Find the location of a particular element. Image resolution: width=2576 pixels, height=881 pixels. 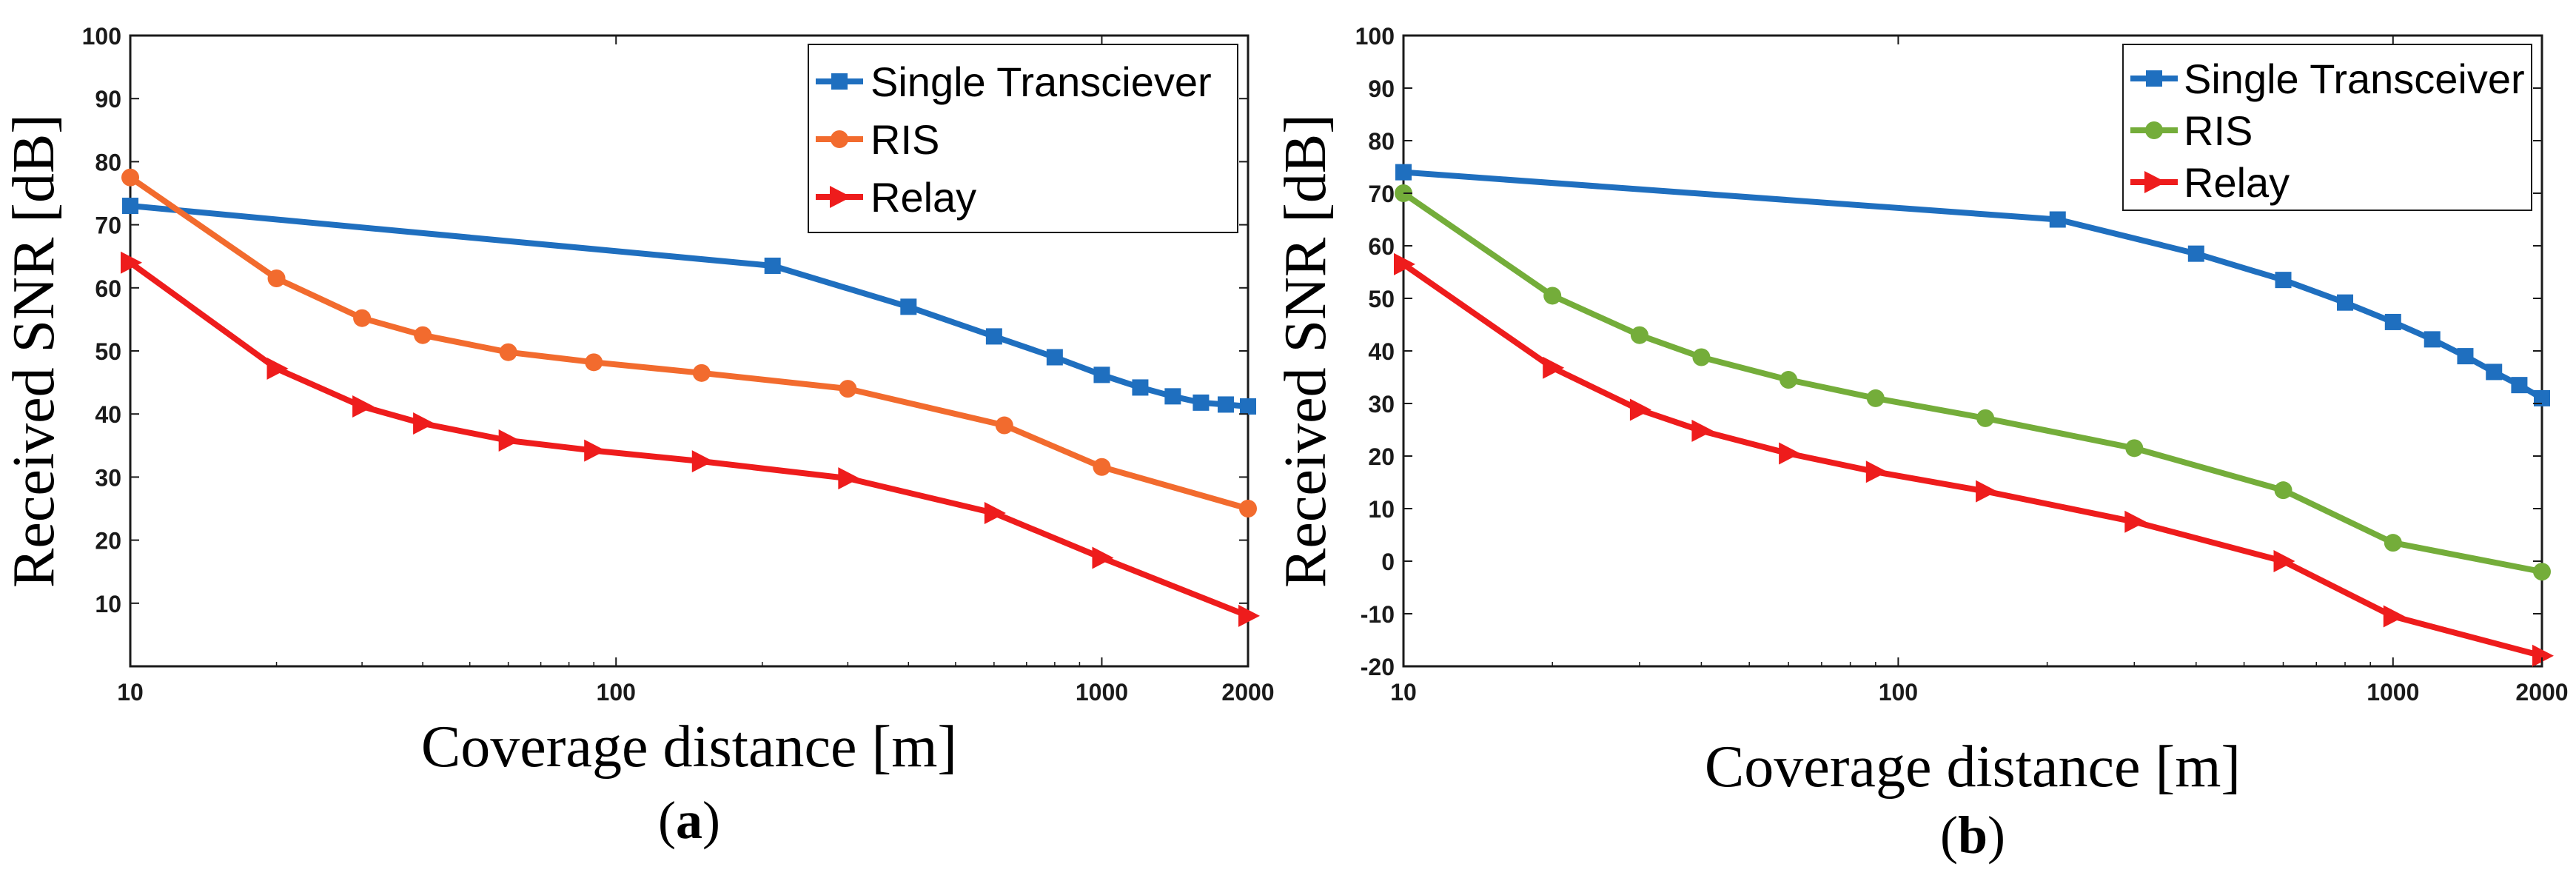

legend-label-2: Relay is located at coordinates (923, 197).